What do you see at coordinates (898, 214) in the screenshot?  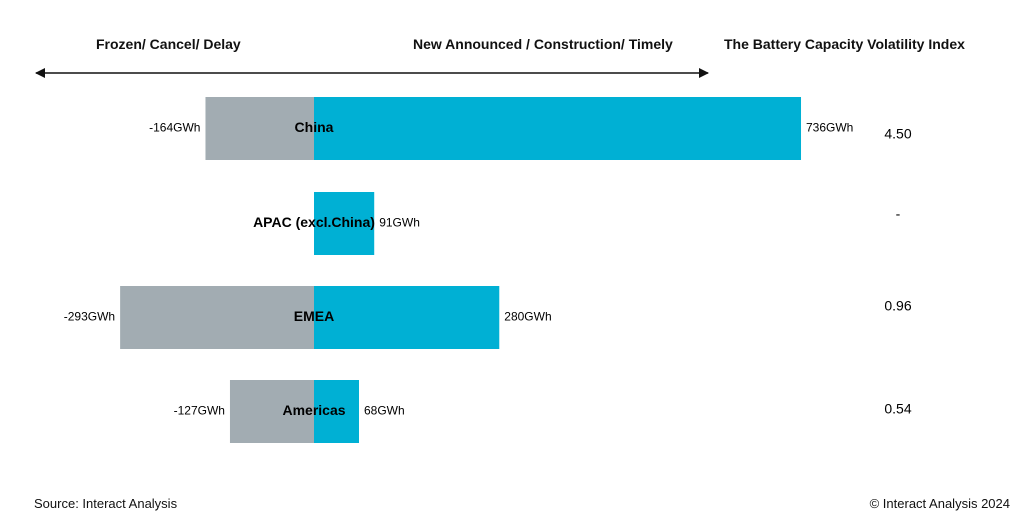 I see `volatility-index-apac-excl-china: -` at bounding box center [898, 214].